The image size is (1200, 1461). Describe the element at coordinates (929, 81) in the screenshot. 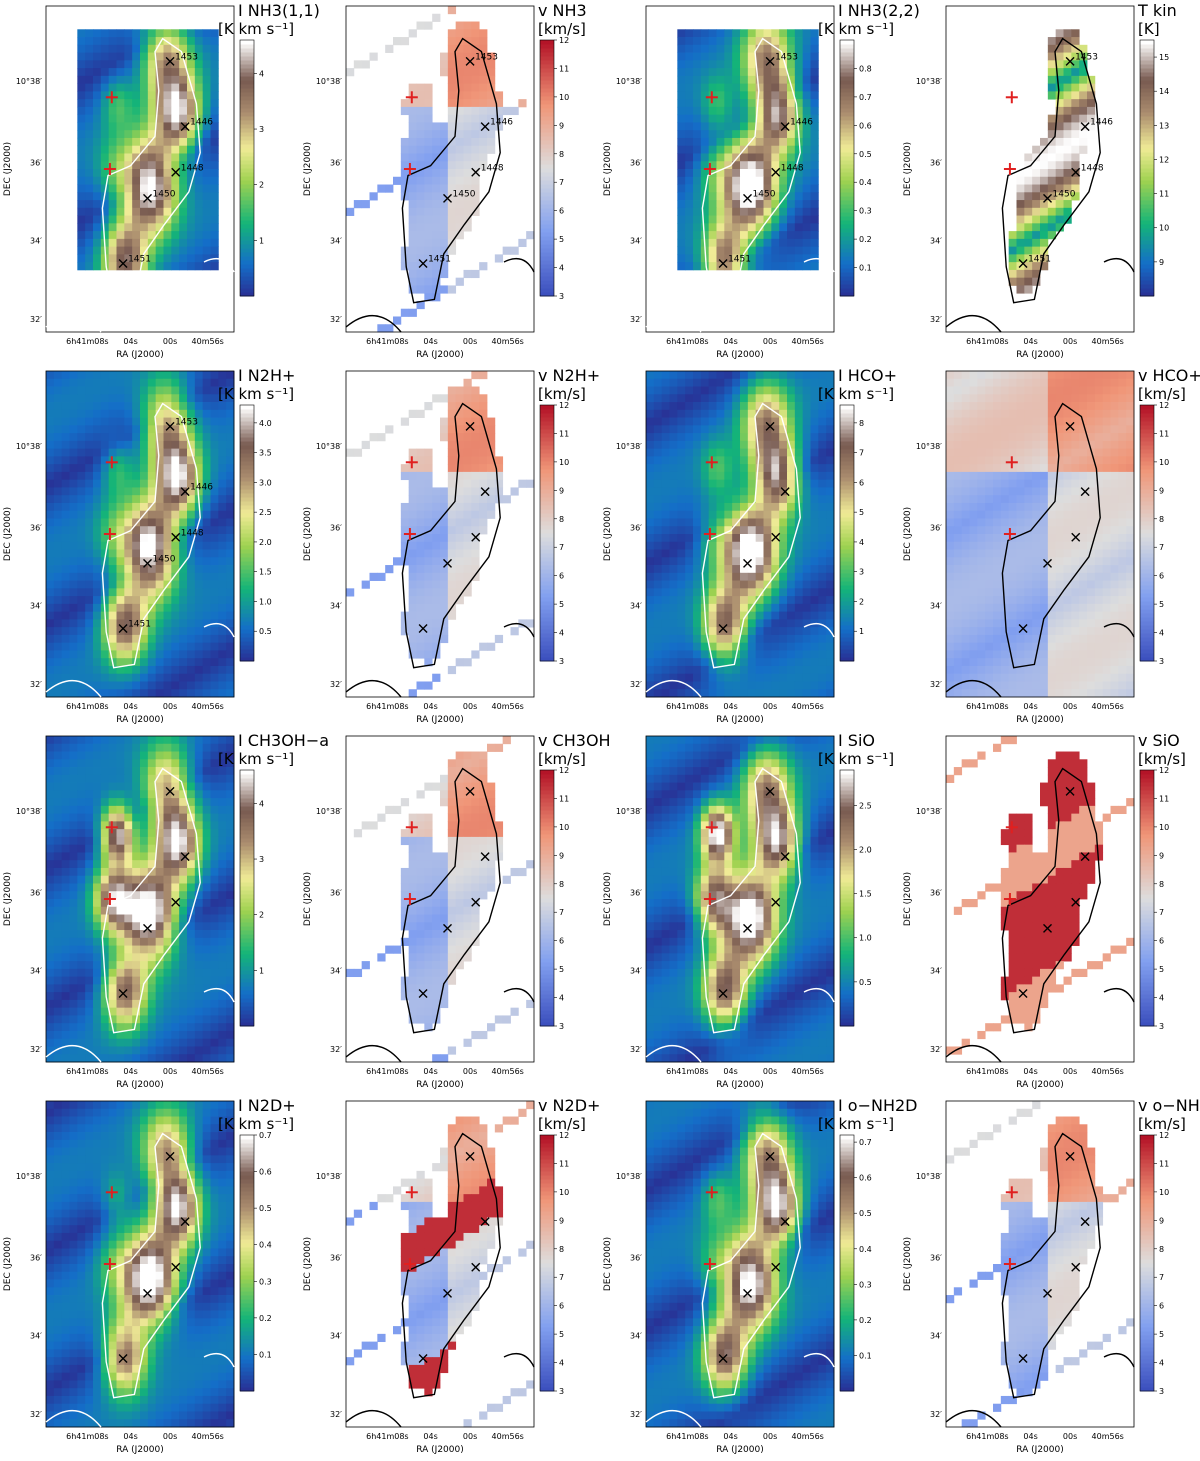

I see `dec-tick-label: 10°38′` at that location.